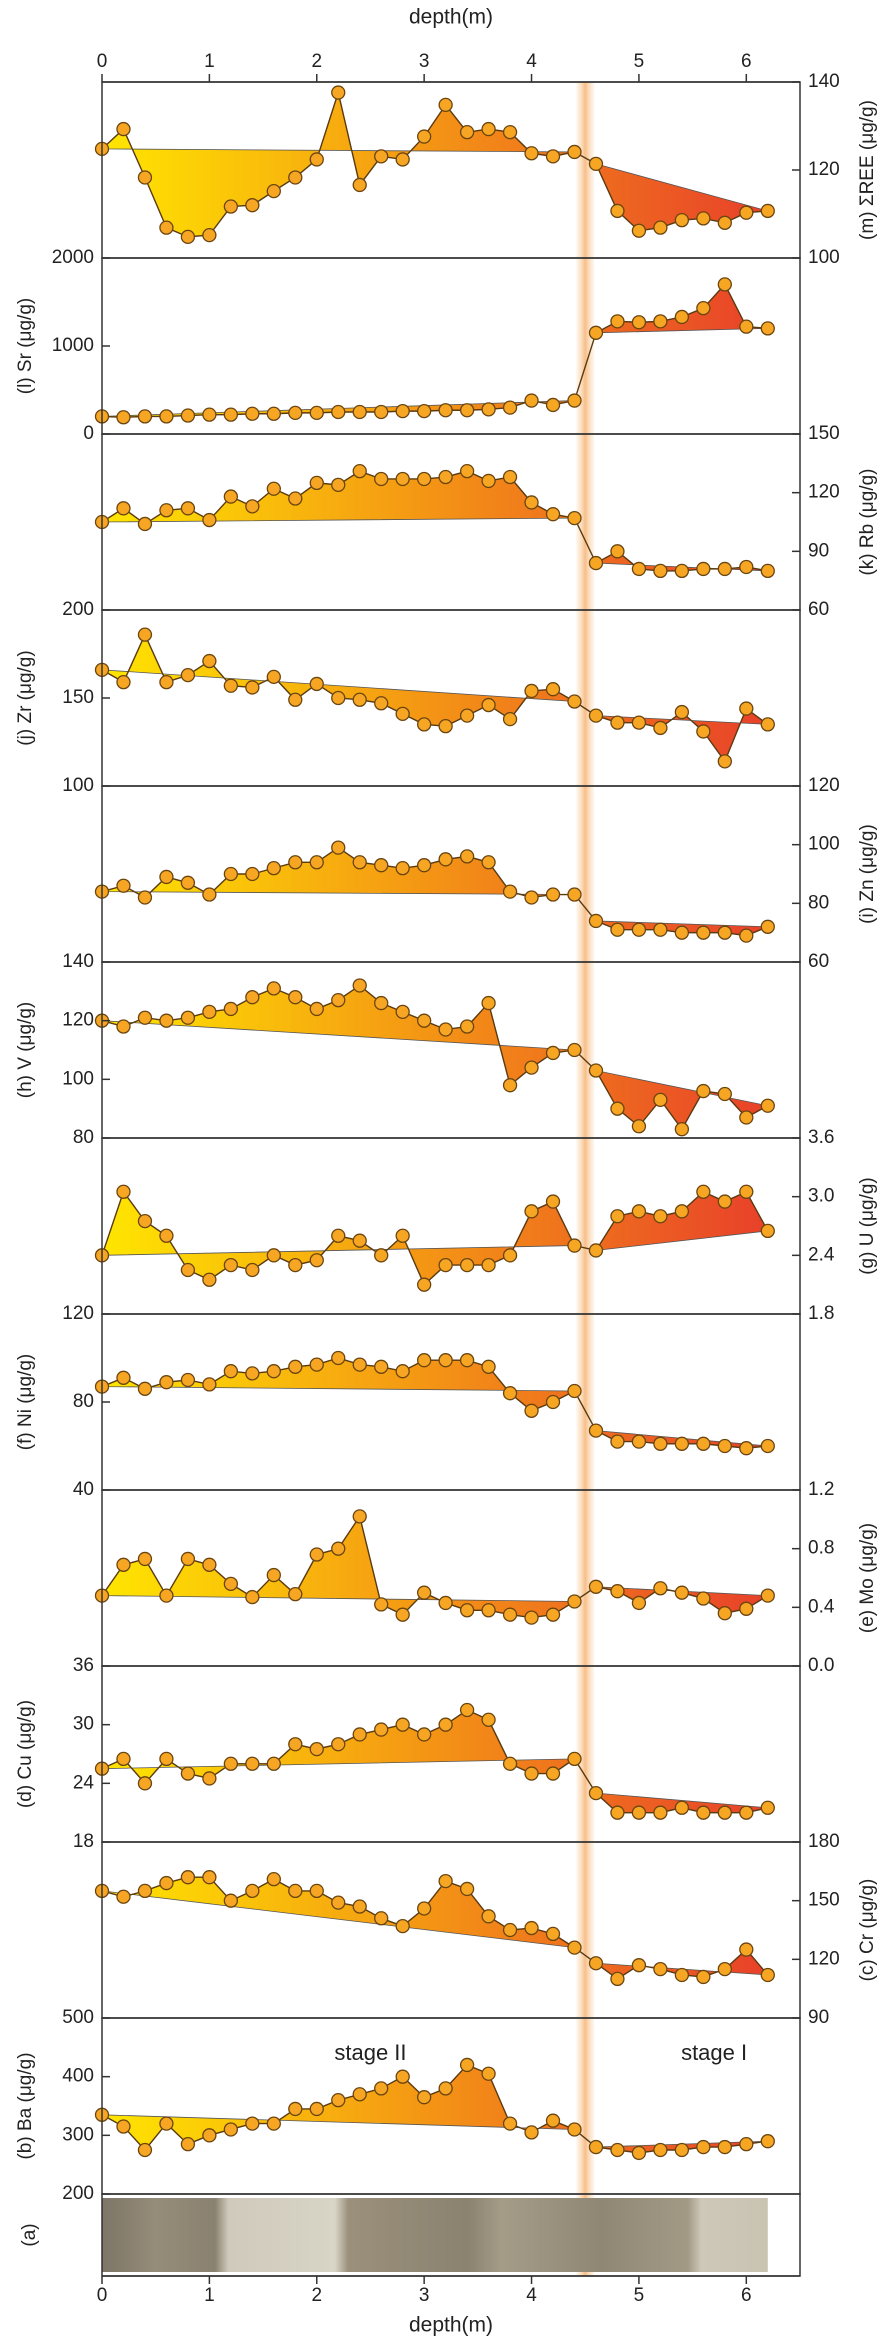  I want to click on y-tick-label: 180, so click(824, 1841).